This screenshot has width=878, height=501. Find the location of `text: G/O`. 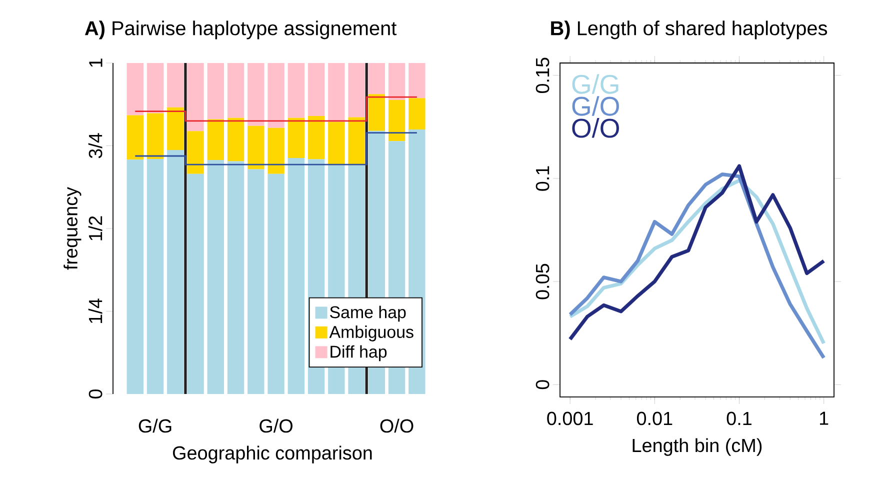

text: G/O is located at coordinates (595, 106).